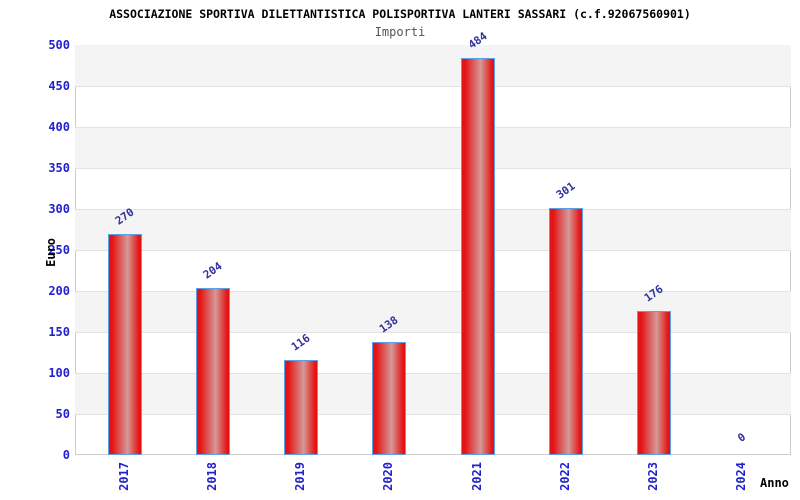  Describe the element at coordinates (59, 45) in the screenshot. I see `y-axis-tick-label: 500` at that location.